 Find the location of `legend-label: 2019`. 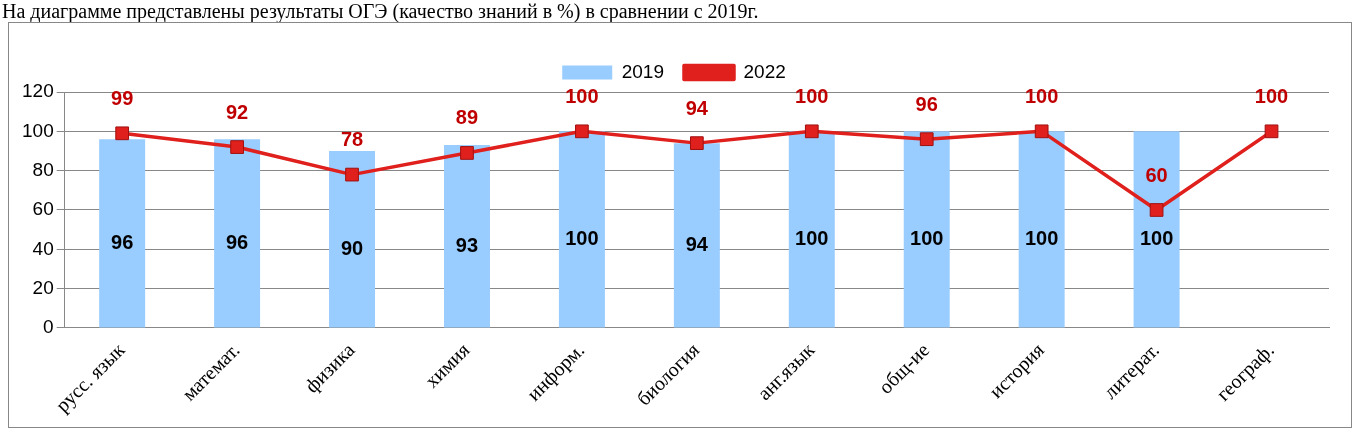

legend-label: 2019 is located at coordinates (643, 71).